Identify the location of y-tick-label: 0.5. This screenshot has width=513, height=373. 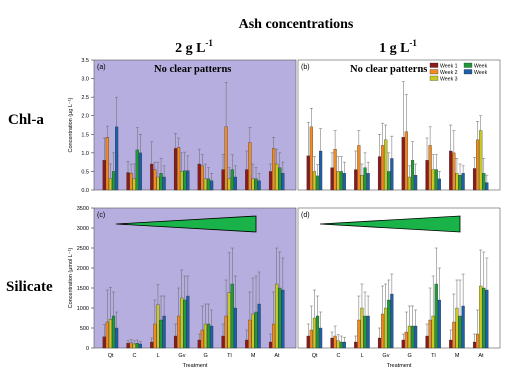
(85, 172).